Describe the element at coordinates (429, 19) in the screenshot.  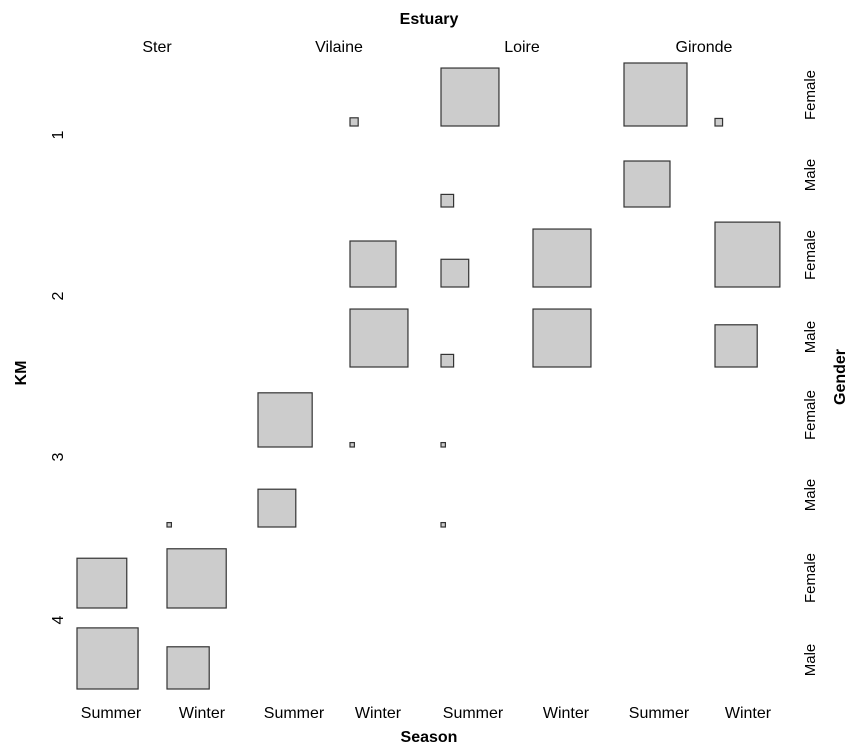
I see `chart-title: Estuary` at that location.